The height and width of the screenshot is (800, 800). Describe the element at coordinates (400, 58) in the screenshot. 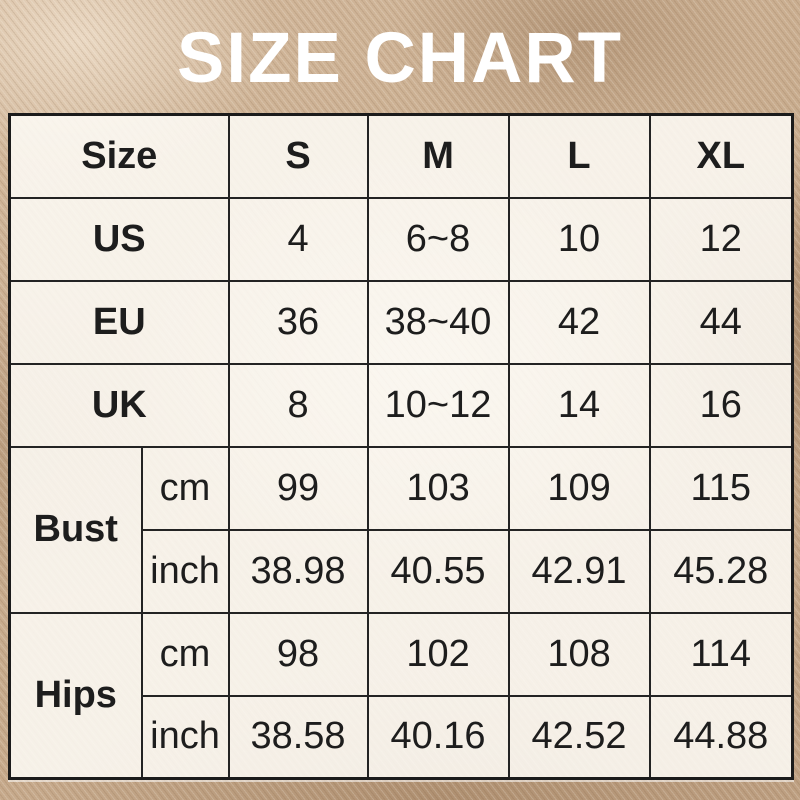

I see `page-title: SIZE CHART` at that location.